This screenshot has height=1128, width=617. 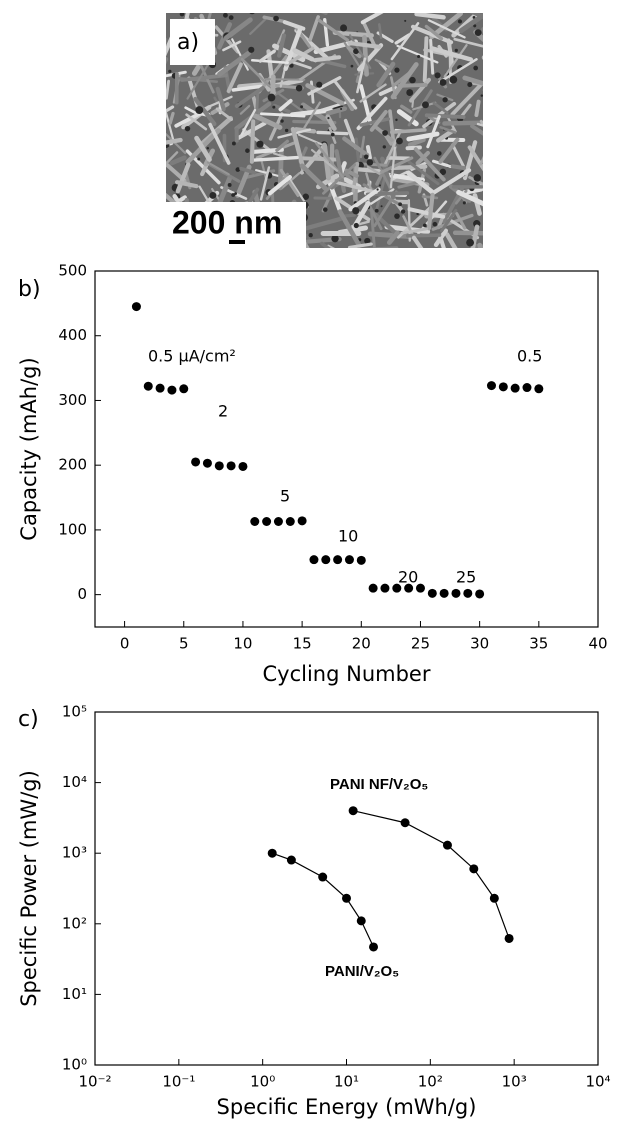 I want to click on series-label: PANI NF/V₂O₅, so click(x=379, y=784).